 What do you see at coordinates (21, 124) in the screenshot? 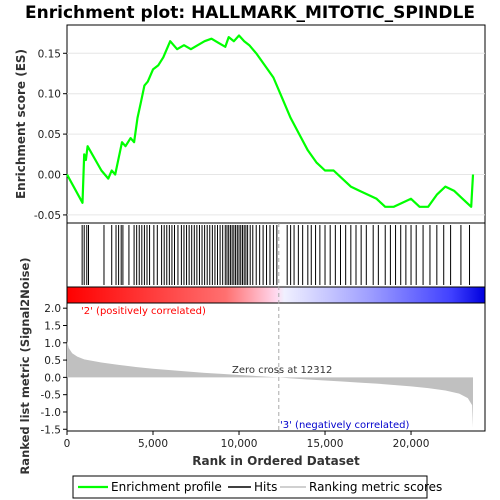
I see `es-y-axis-label: Enrichment score (ES)` at bounding box center [21, 124].